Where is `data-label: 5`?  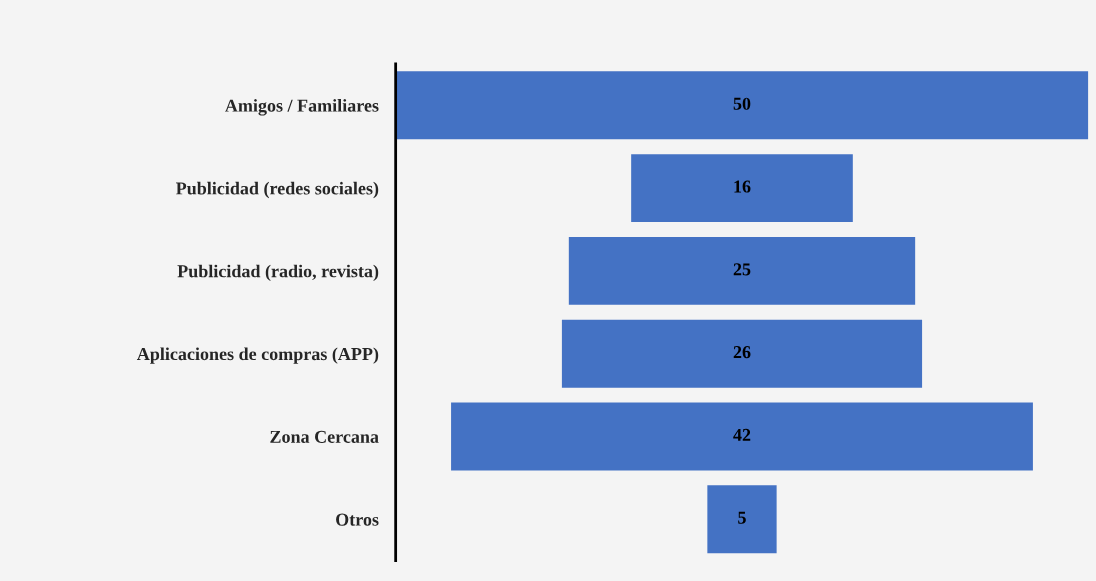
data-label: 5 is located at coordinates (742, 517).